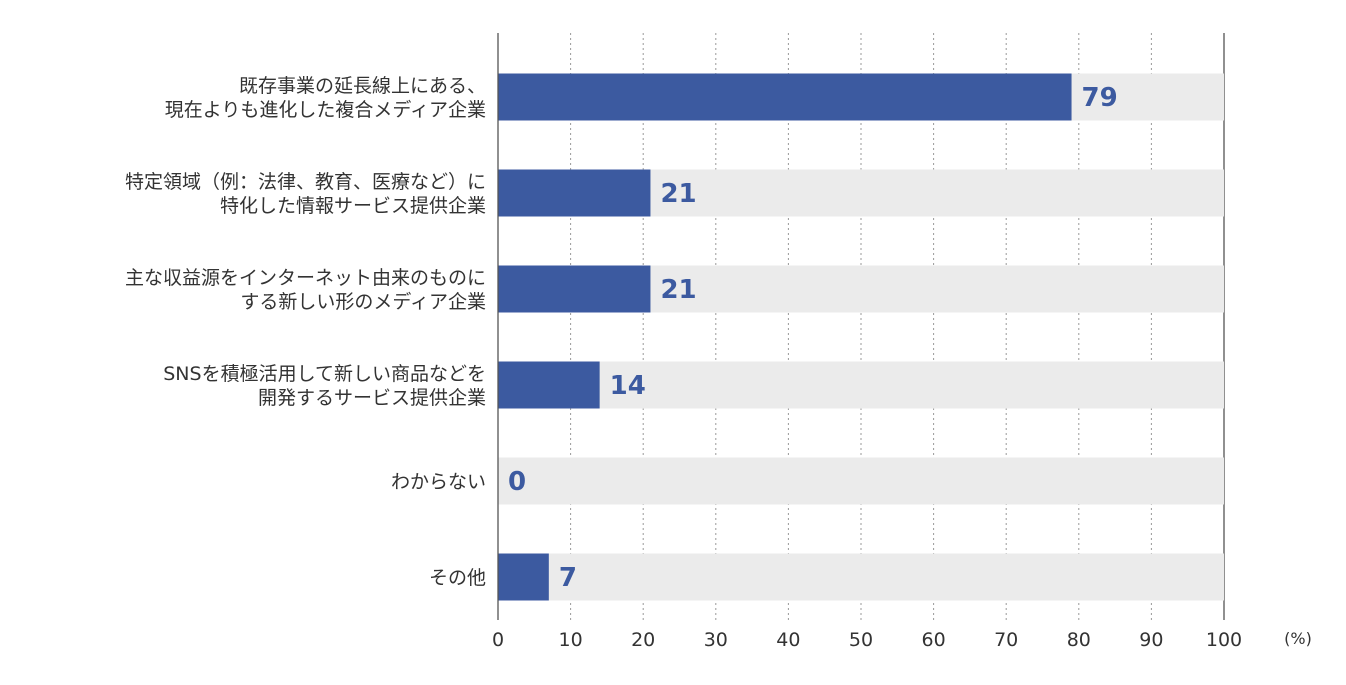 Image resolution: width=1346 pixels, height=685 pixels. I want to click on x-tick-label: 70, so click(1006, 640).